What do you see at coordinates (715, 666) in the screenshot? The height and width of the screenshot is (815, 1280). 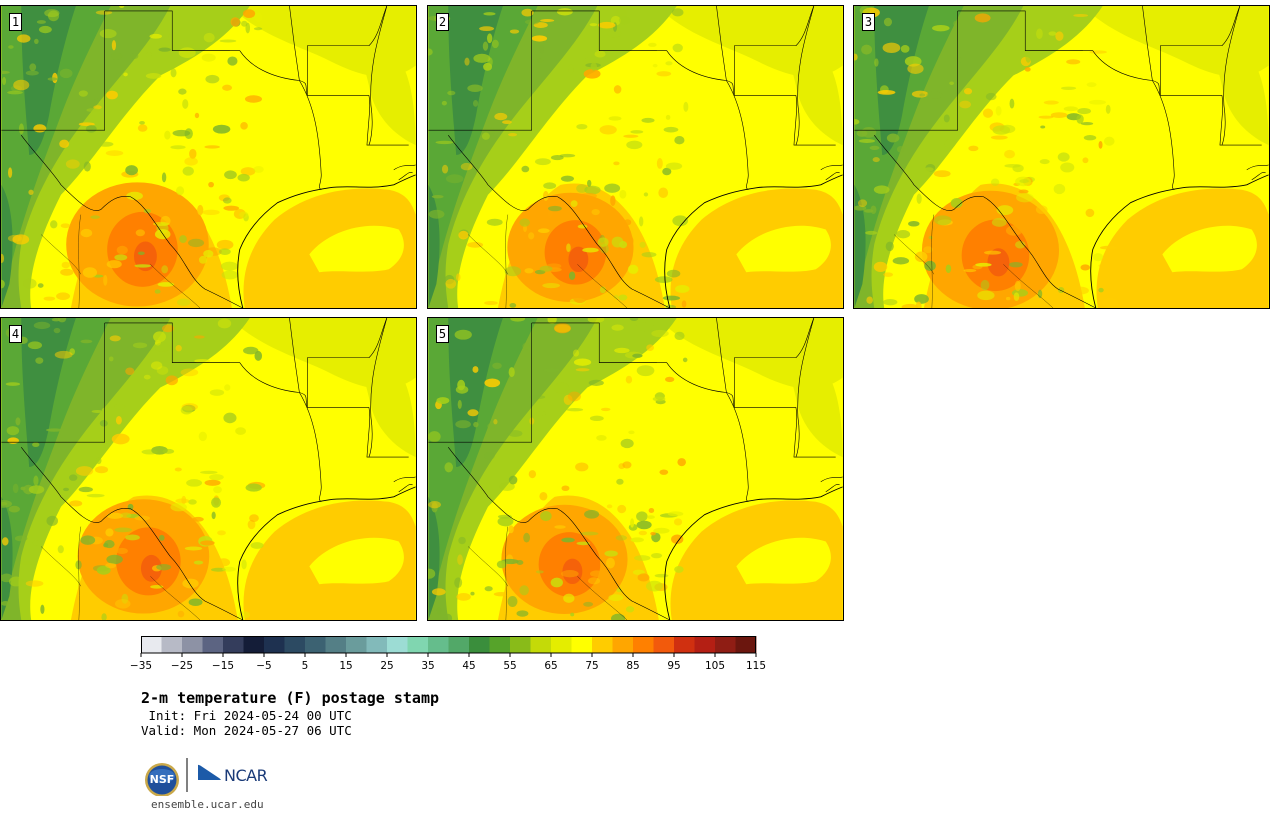 I see `colorbar-tick-label: 105` at bounding box center [715, 666].